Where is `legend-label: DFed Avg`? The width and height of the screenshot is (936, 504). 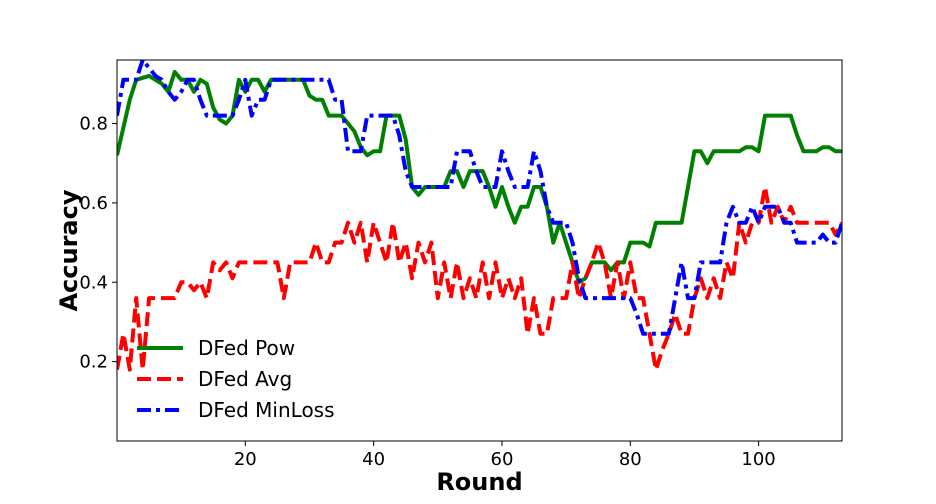 legend-label: DFed Avg is located at coordinates (245, 379).